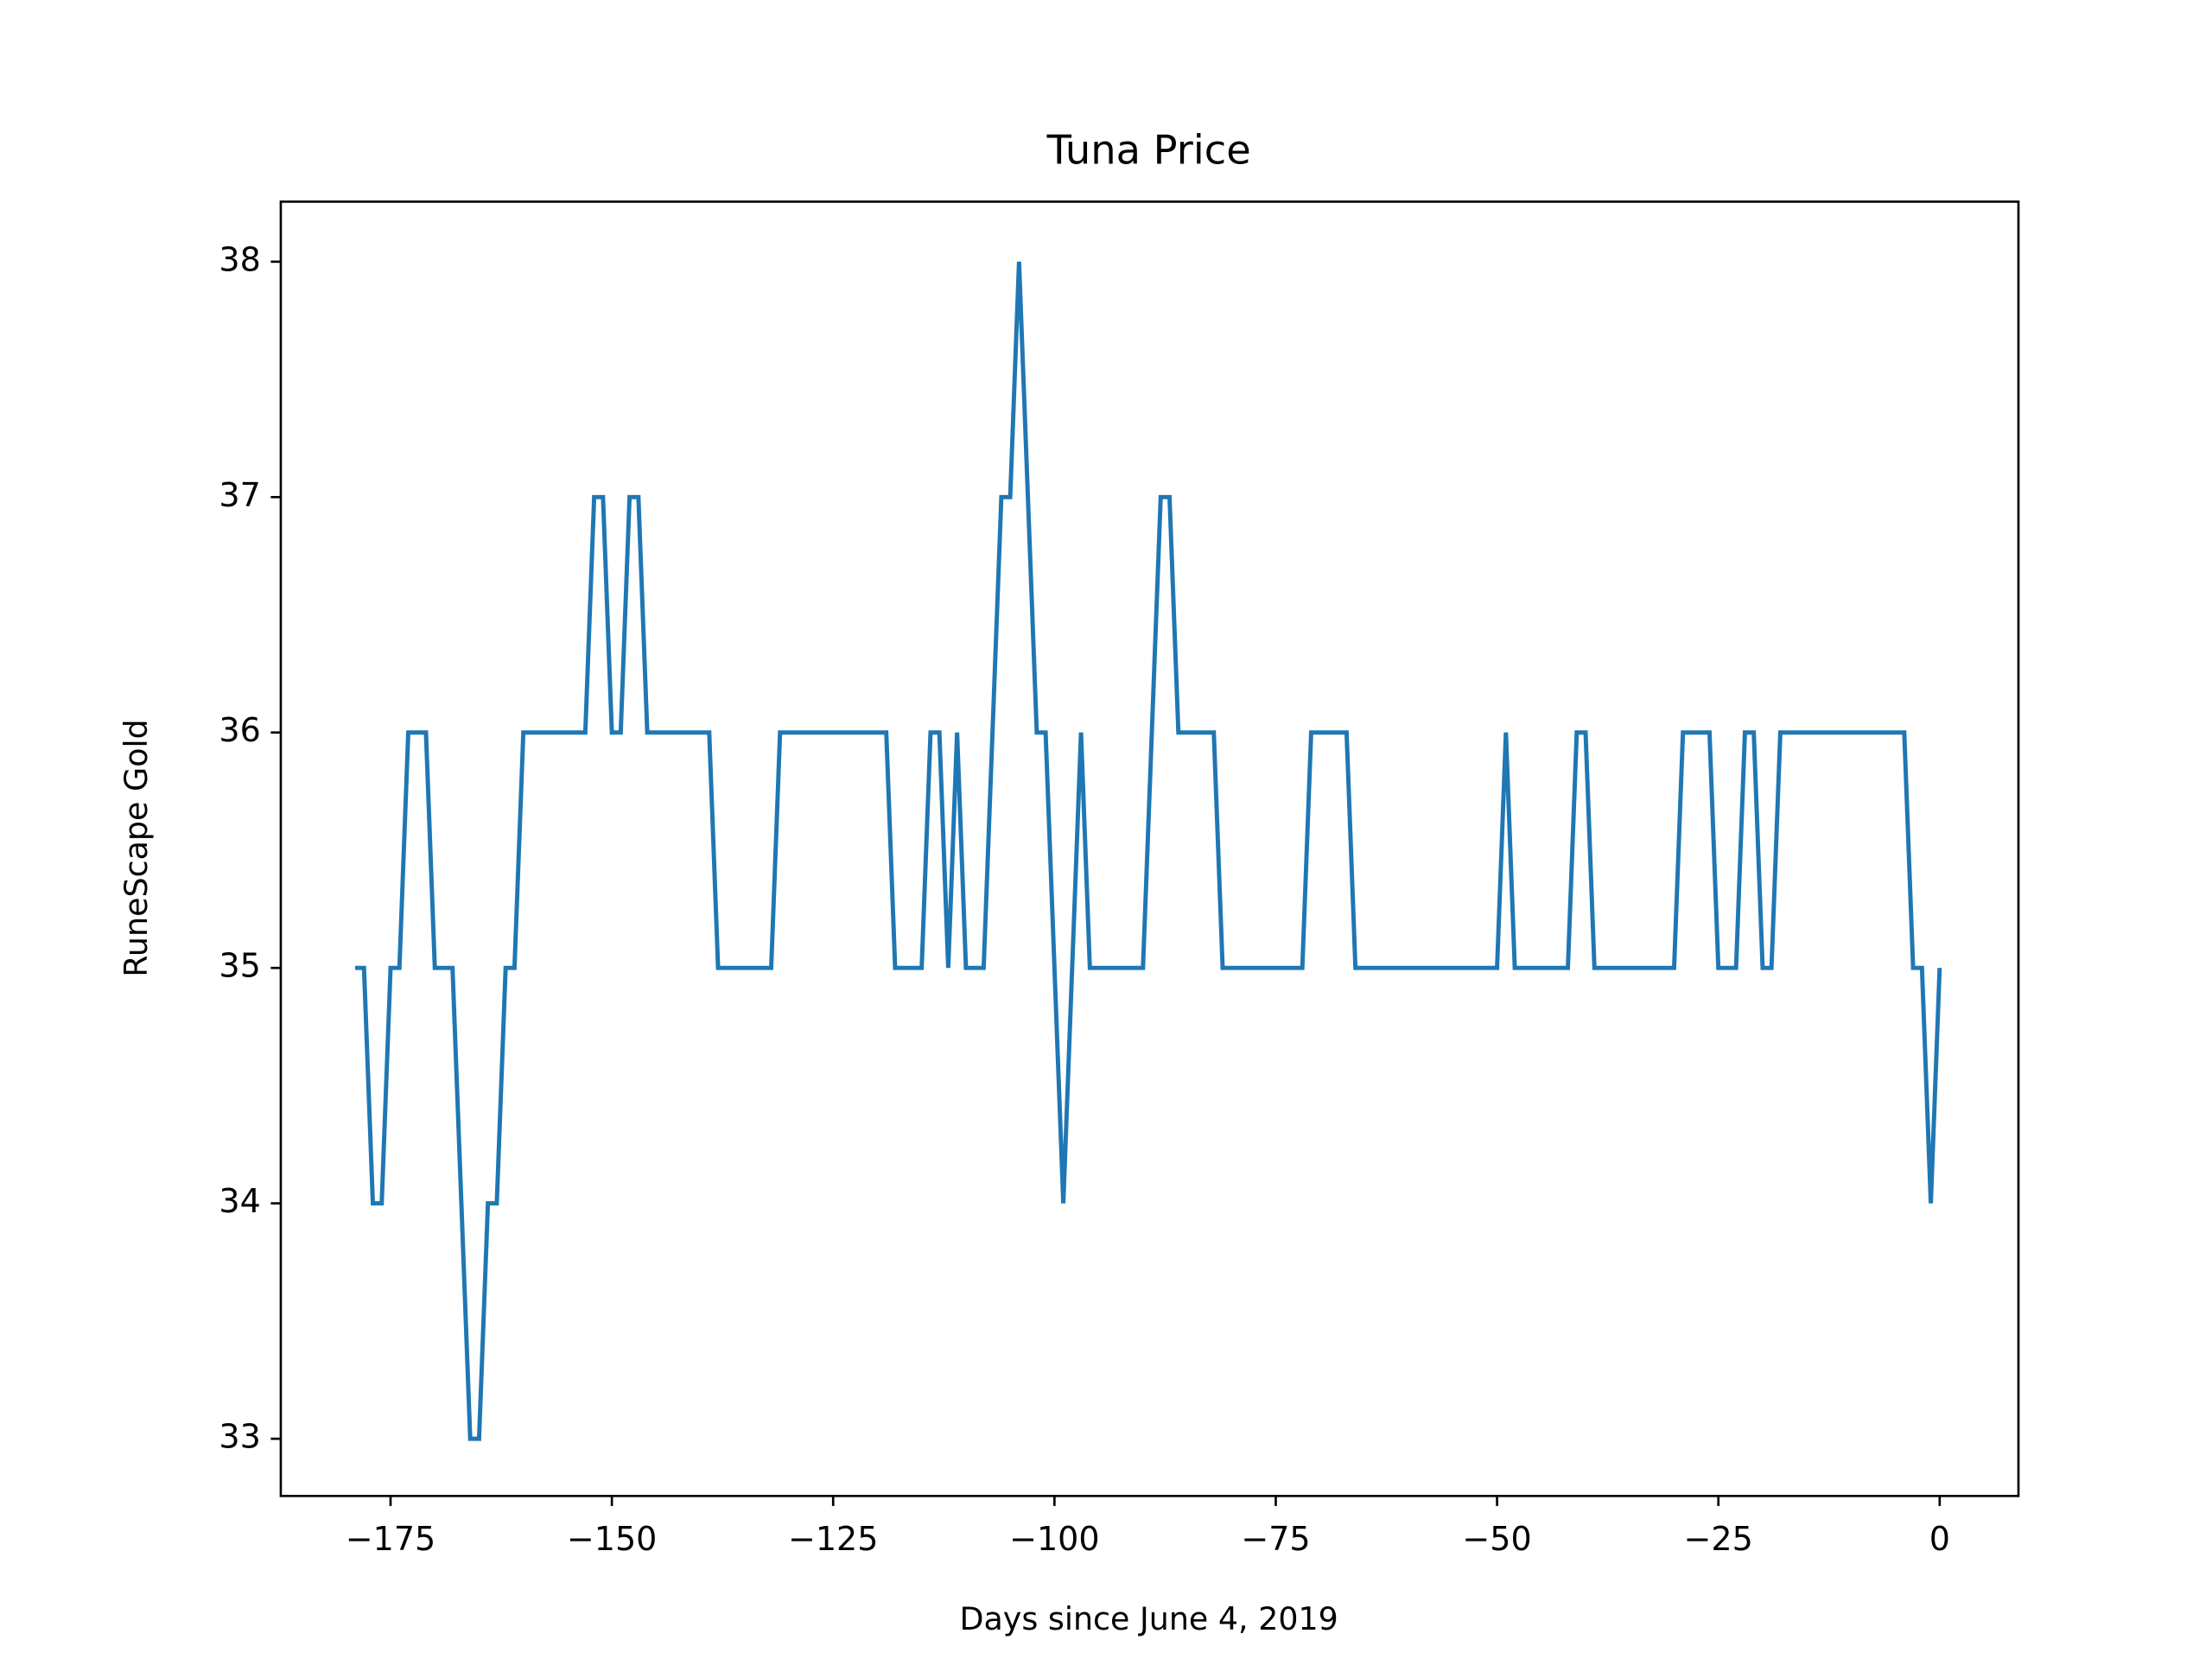 This screenshot has height=1659, width=2212. Describe the element at coordinates (1054, 1539) in the screenshot. I see `x-tick-label: −100` at that location.